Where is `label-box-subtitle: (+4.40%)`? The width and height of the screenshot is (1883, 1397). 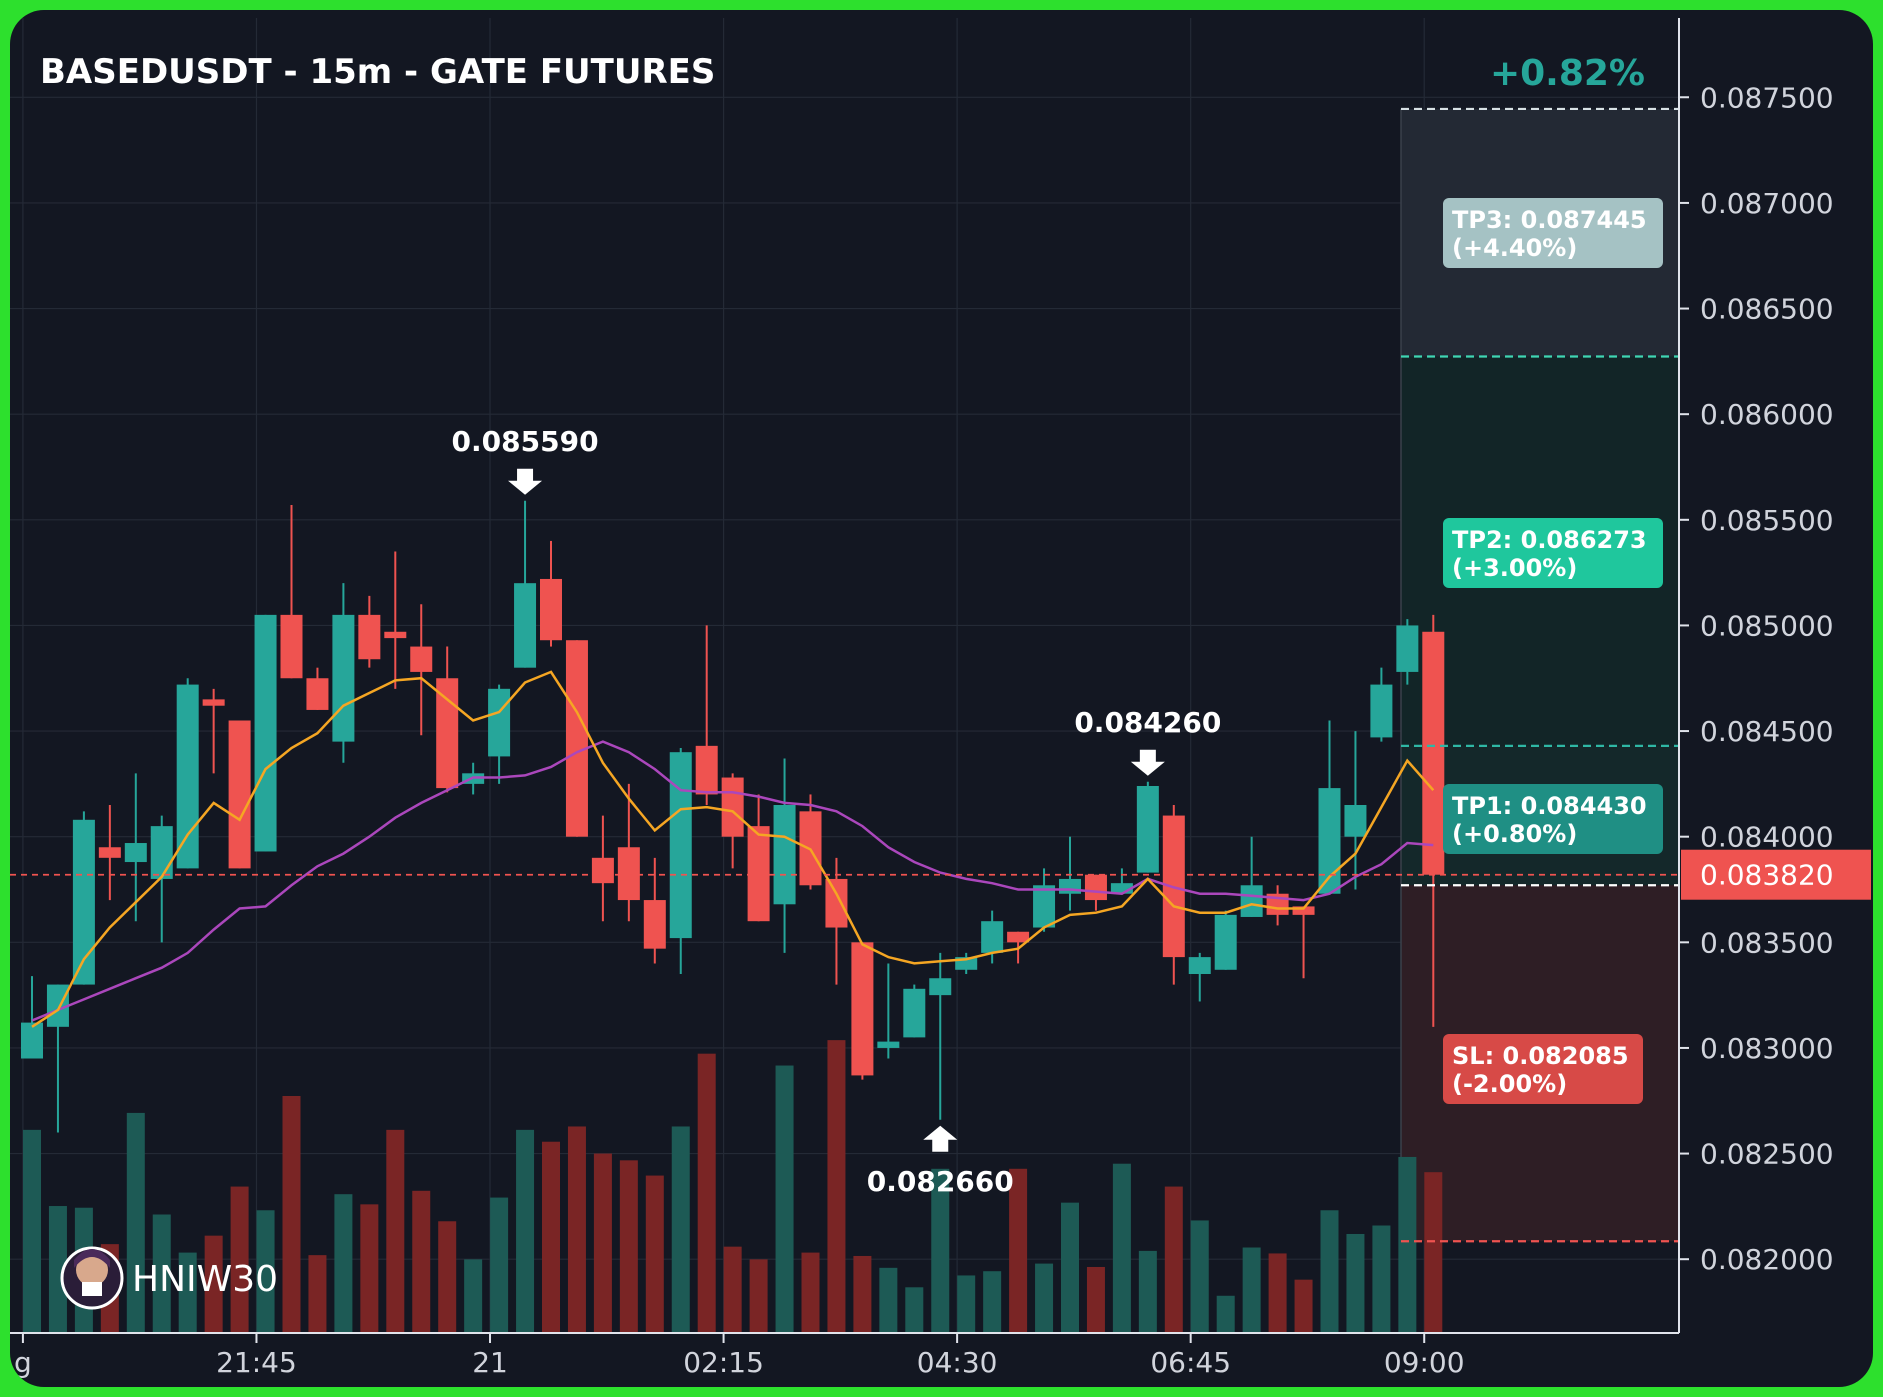 label-box-subtitle: (+4.40%) is located at coordinates (1514, 248).